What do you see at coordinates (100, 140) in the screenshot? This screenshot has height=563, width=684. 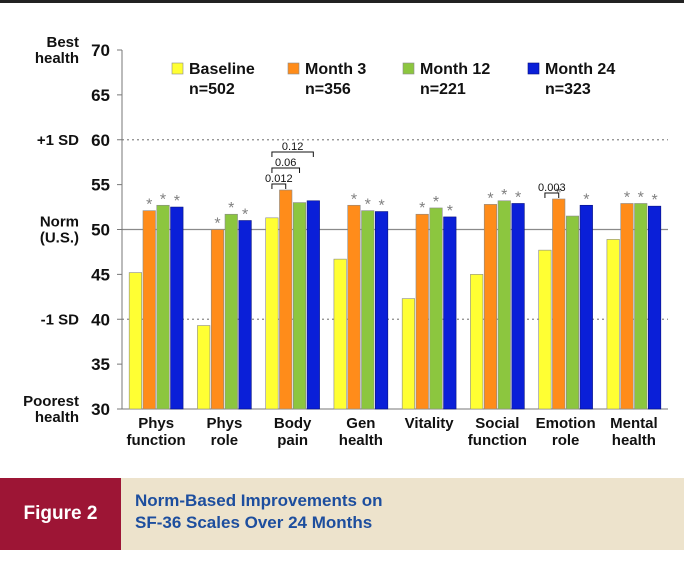 I see `y-tick-label: 60` at bounding box center [100, 140].